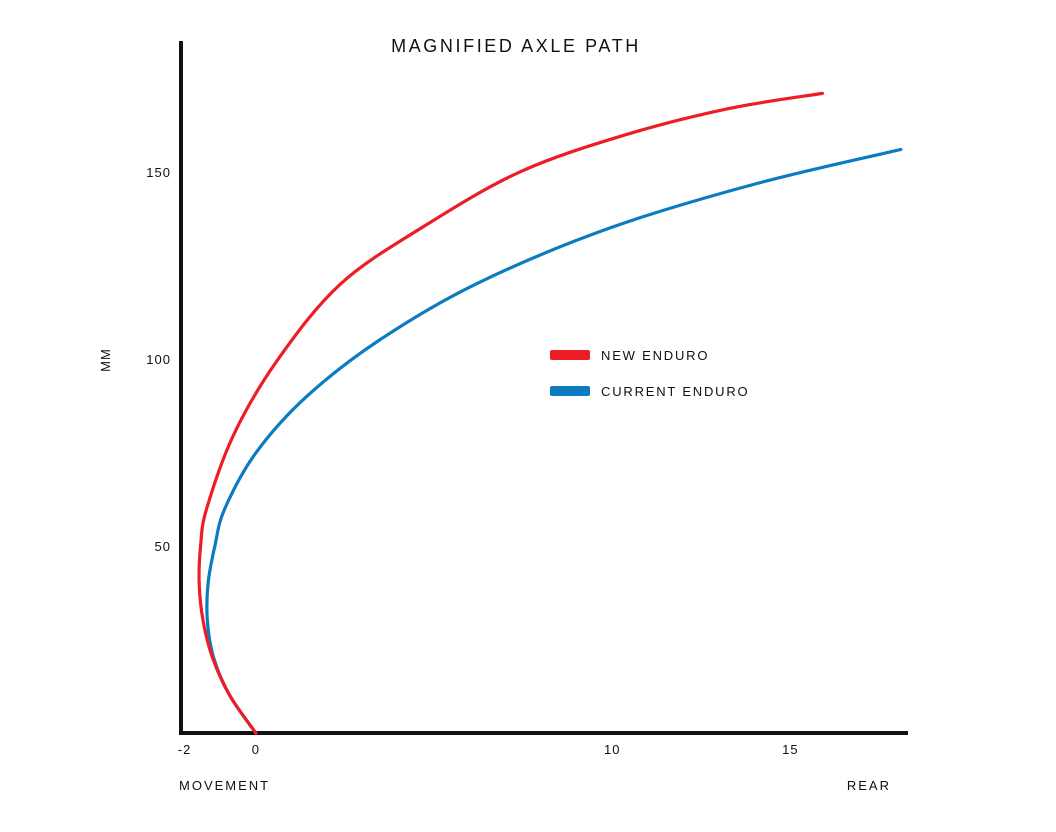 The height and width of the screenshot is (832, 1056). I want to click on legend-label: CURRENT ENDURO, so click(675, 391).